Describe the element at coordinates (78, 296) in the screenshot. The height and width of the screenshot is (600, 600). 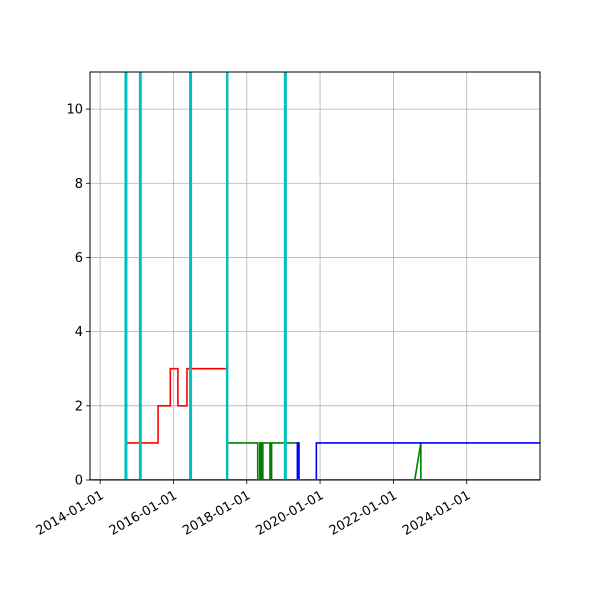
I see `y-axis: 0 2 4 6 8 10` at that location.